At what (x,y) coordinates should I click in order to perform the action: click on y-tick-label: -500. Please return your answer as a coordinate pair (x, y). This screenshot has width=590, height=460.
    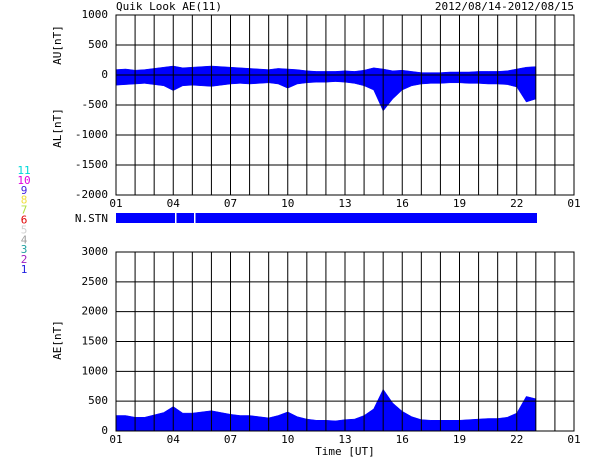
    Looking at the image, I should click on (95, 104).